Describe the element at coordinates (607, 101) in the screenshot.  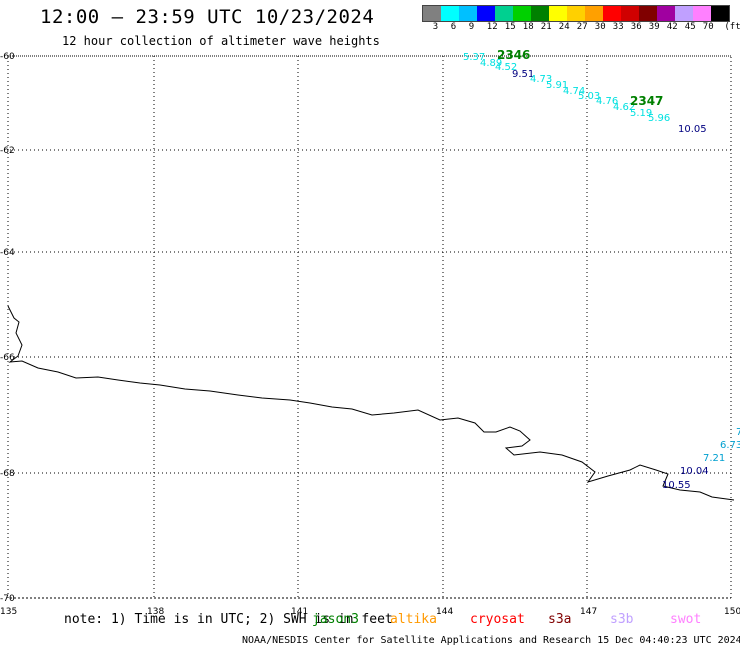
I see `wave-height-value: 4.76` at that location.